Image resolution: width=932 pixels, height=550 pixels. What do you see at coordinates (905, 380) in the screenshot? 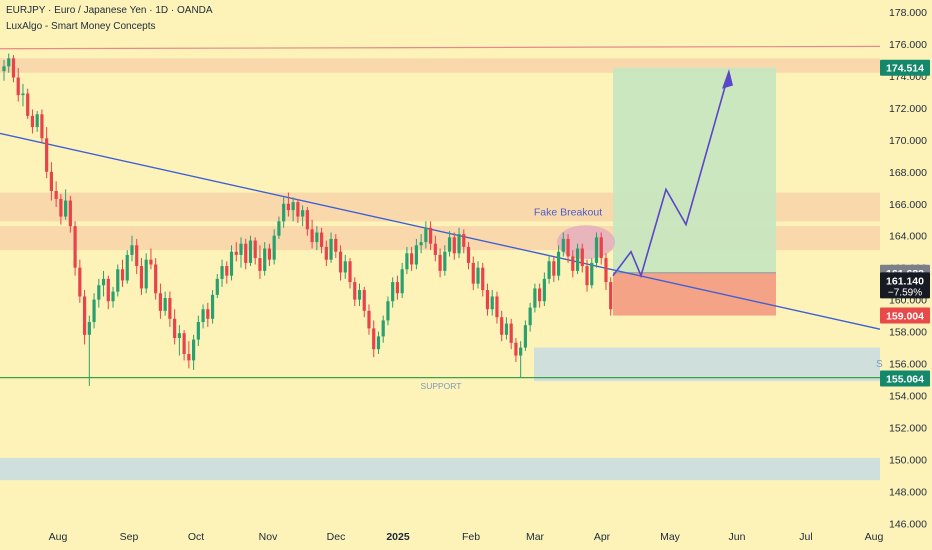
I see `price-label-text: 155.064` at bounding box center [905, 380].